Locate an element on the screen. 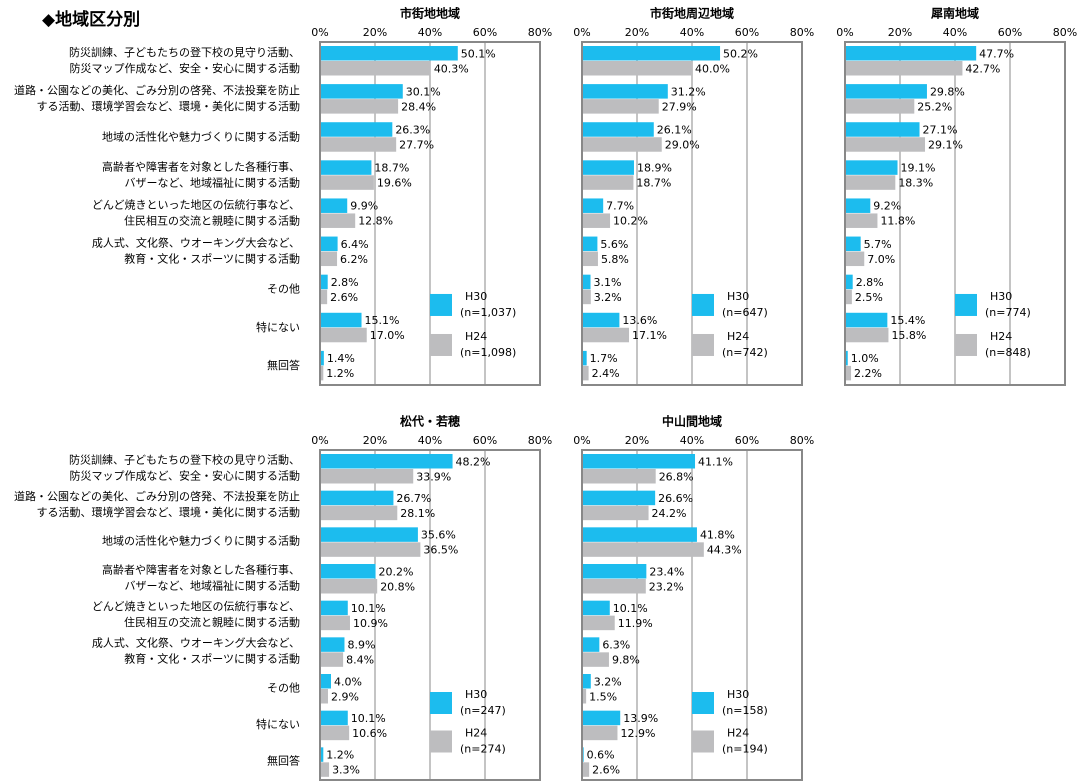  value-label: 20.2% is located at coordinates (396, 571).